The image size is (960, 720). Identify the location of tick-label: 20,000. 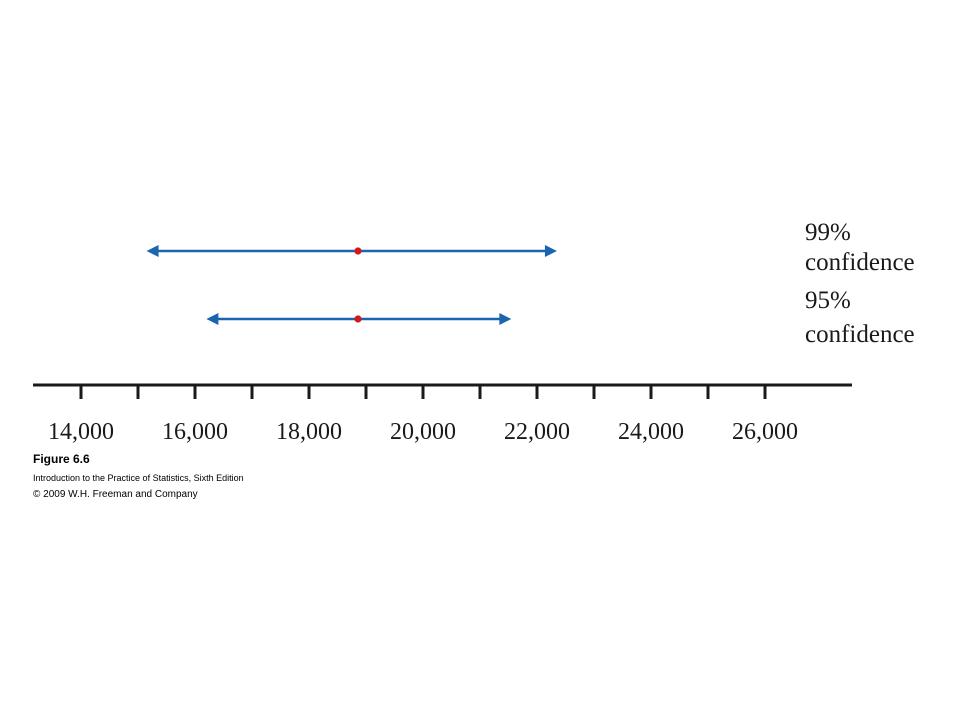
(423, 432).